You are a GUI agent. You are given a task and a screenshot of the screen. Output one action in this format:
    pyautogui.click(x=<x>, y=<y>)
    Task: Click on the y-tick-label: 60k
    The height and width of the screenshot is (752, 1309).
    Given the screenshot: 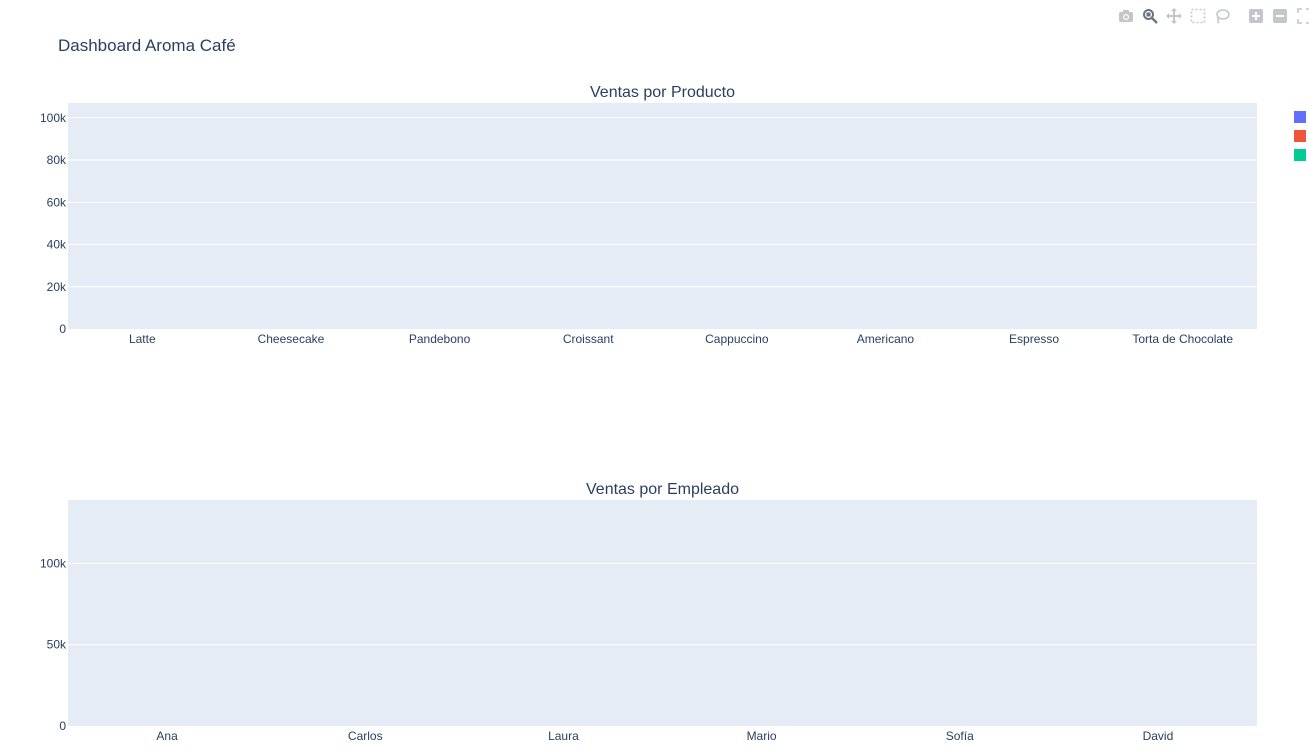 What is the action you would take?
    pyautogui.click(x=57, y=202)
    